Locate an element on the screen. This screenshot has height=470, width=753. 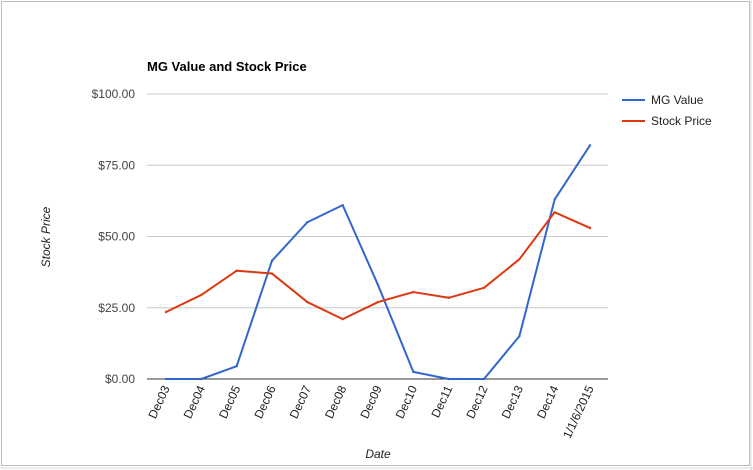
x-tick-label: Dec06 is located at coordinates (264, 402).